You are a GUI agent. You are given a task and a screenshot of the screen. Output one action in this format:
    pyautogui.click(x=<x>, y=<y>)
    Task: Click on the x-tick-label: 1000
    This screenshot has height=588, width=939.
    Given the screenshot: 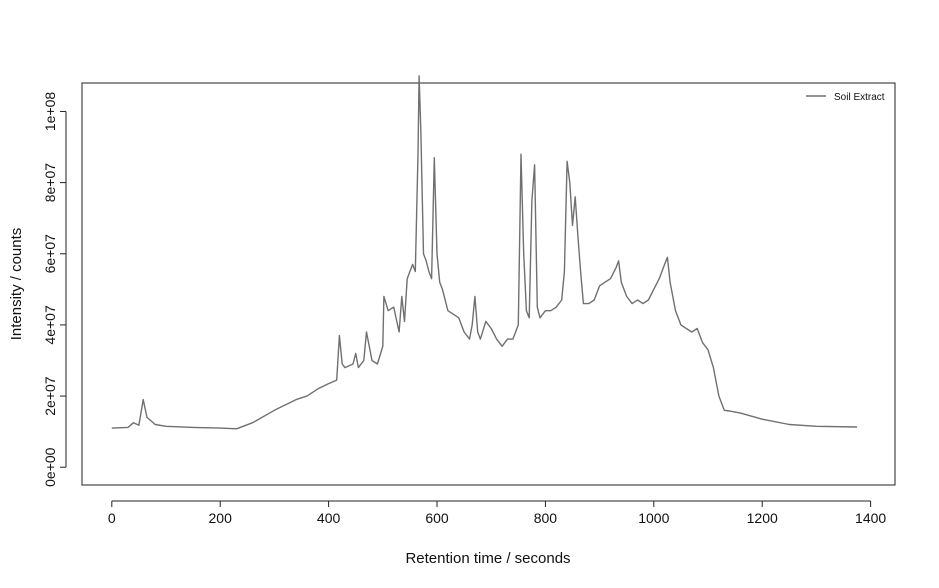 What is the action you would take?
    pyautogui.click(x=653, y=518)
    